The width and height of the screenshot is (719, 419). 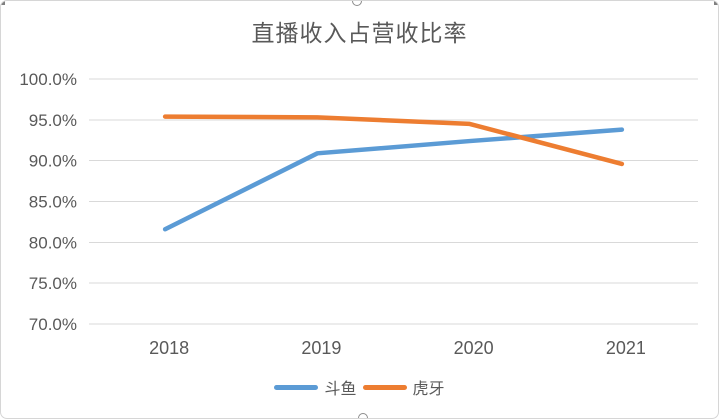 What do you see at coordinates (53, 120) in the screenshot?
I see `y-axis-tick-label: 95.0%` at bounding box center [53, 120].